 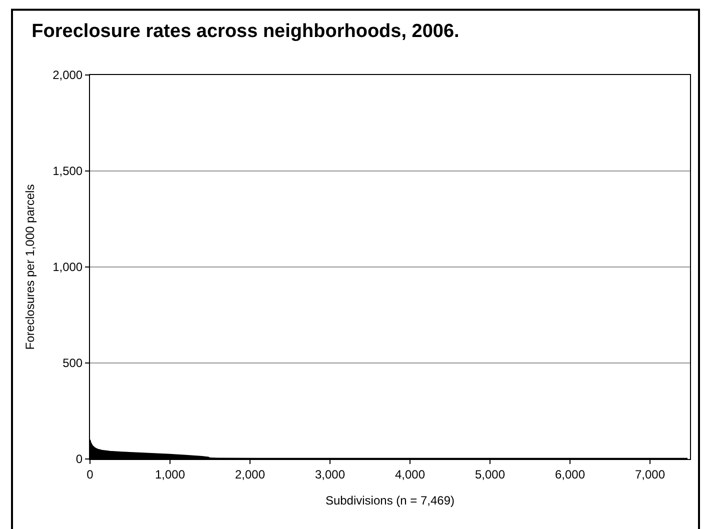 I want to click on y-tick-label: 1,000, so click(x=67, y=267).